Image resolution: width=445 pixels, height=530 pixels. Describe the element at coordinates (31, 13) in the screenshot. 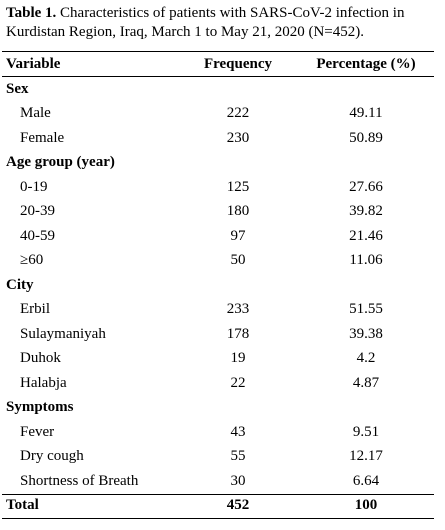

I see `table-caption-label: Table 1.` at that location.